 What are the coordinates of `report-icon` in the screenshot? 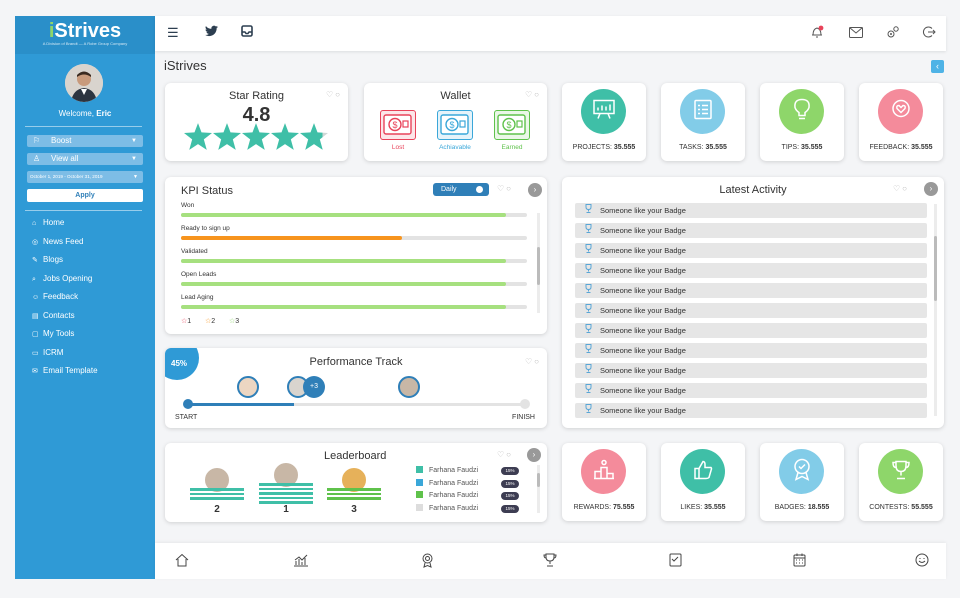 It's located at (675, 561).